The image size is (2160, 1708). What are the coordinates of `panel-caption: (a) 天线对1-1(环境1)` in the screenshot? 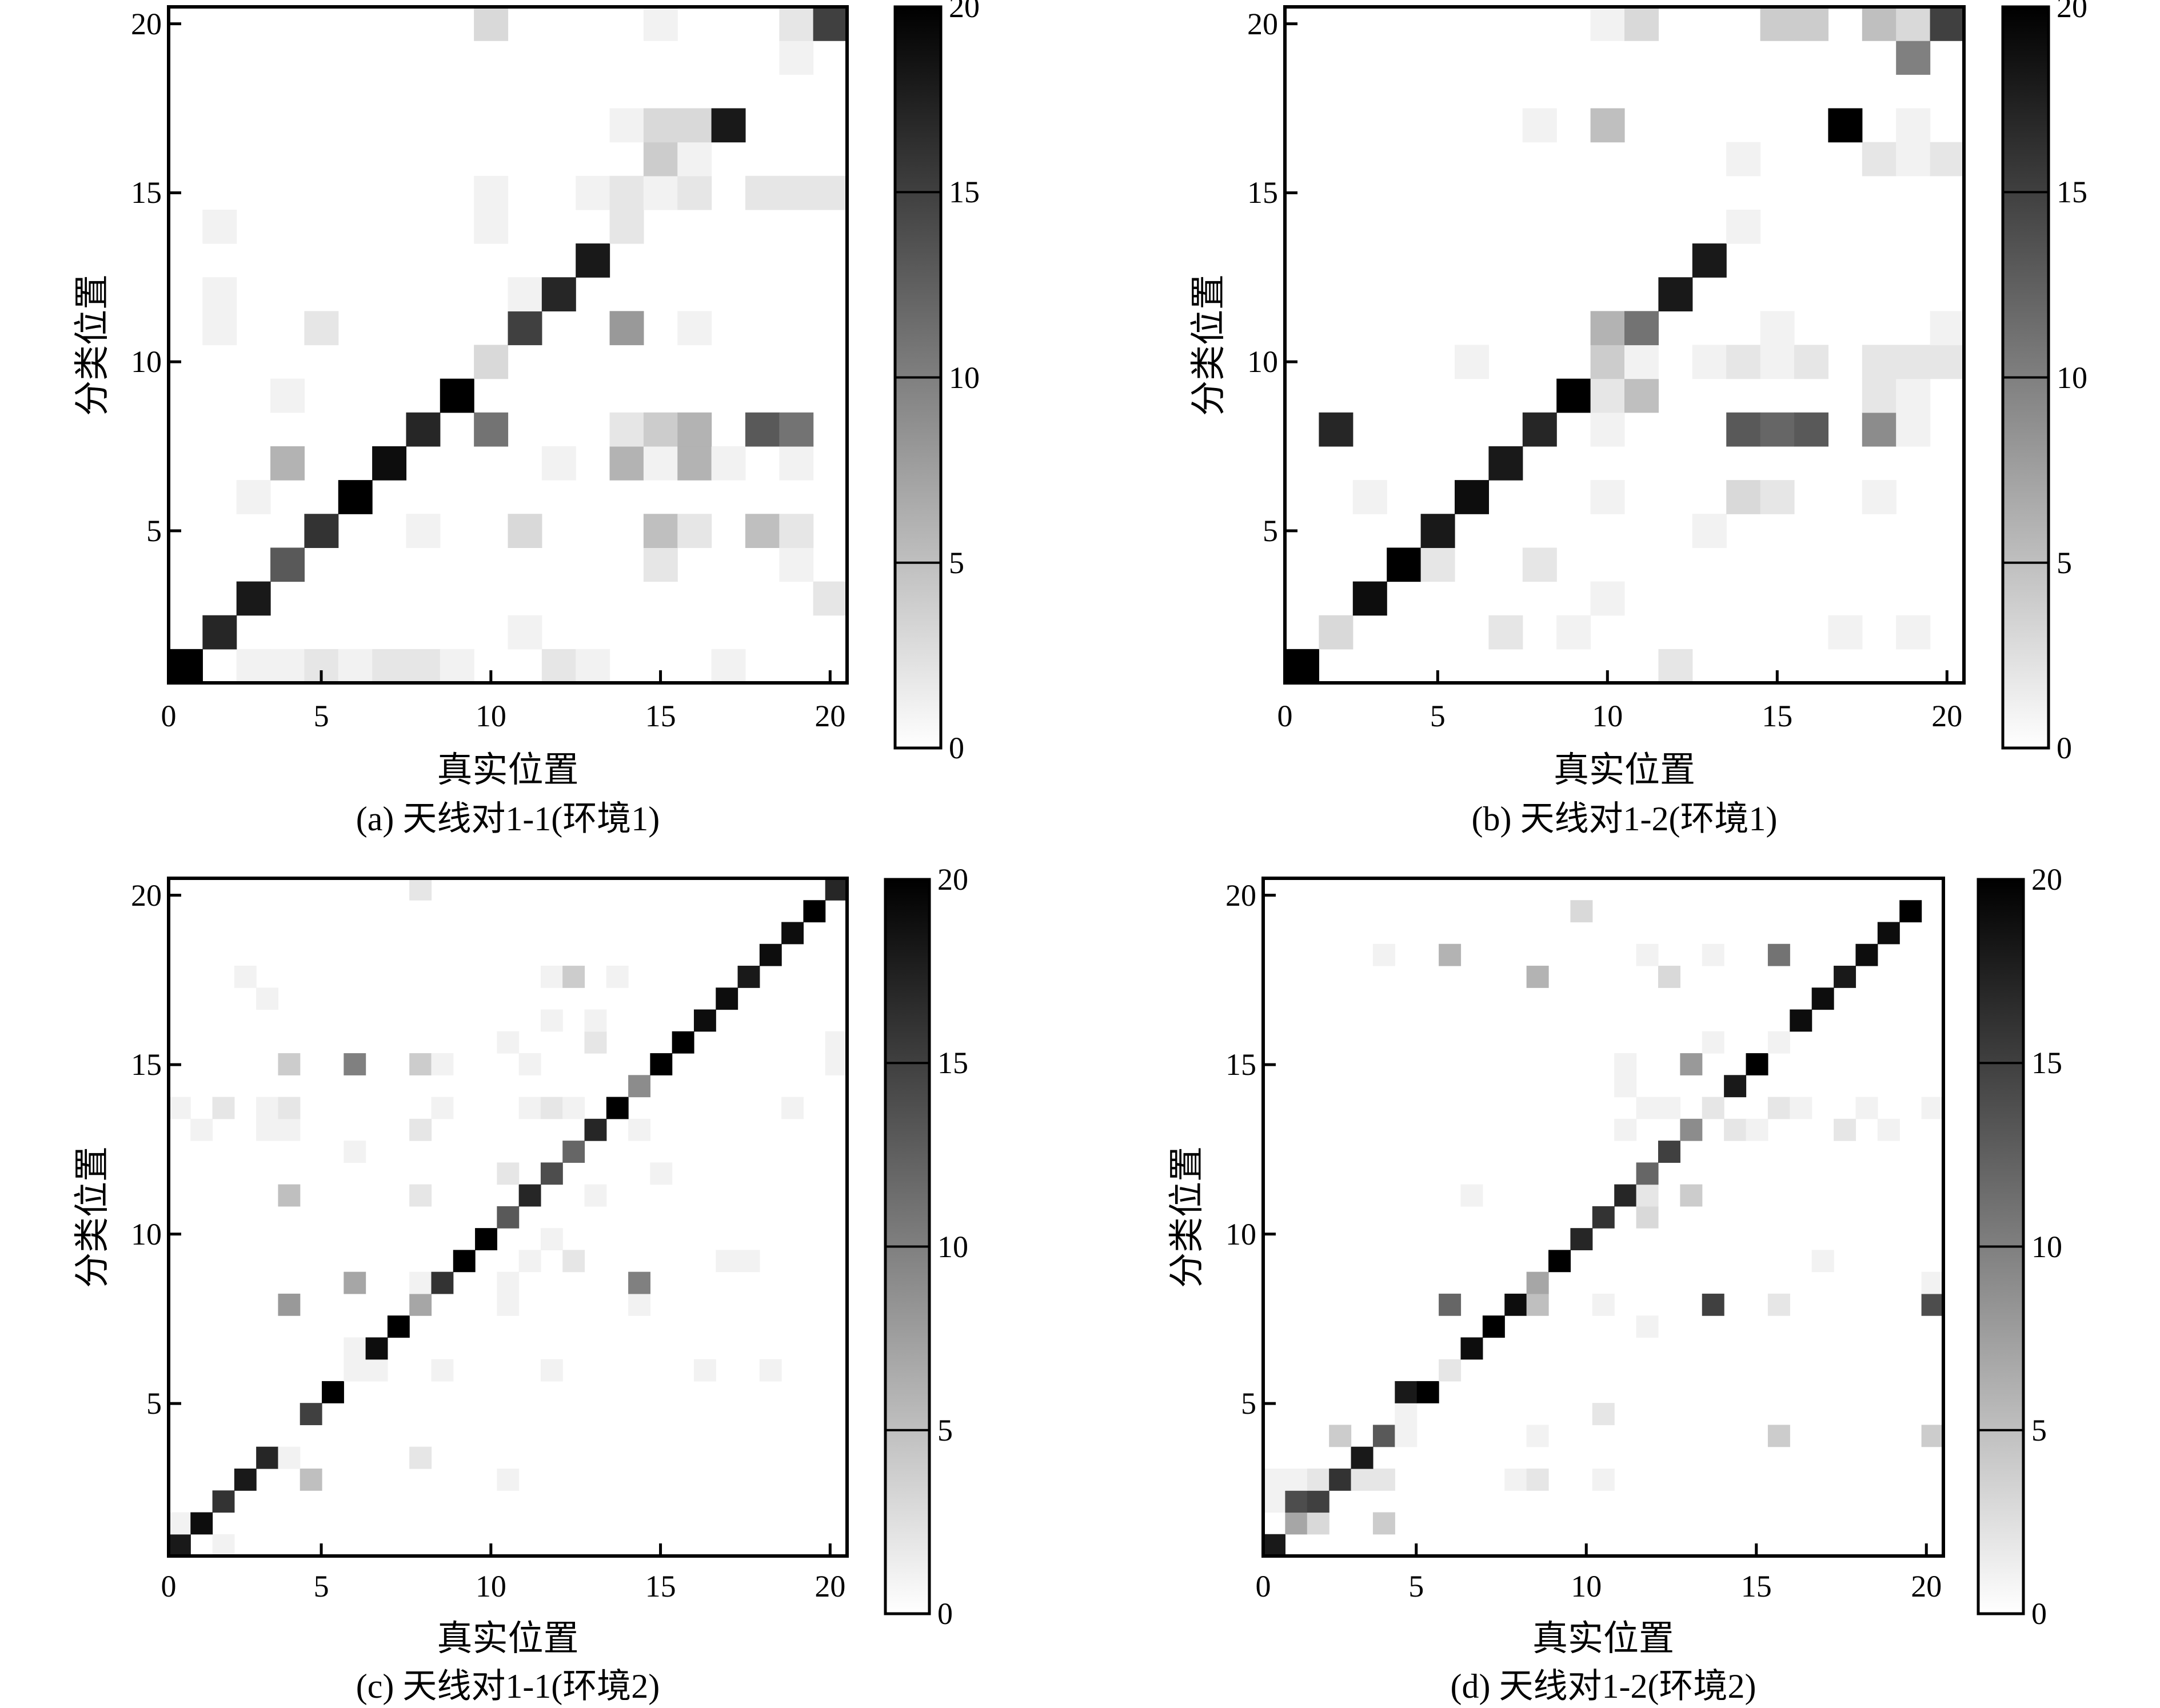 It's located at (508, 819).